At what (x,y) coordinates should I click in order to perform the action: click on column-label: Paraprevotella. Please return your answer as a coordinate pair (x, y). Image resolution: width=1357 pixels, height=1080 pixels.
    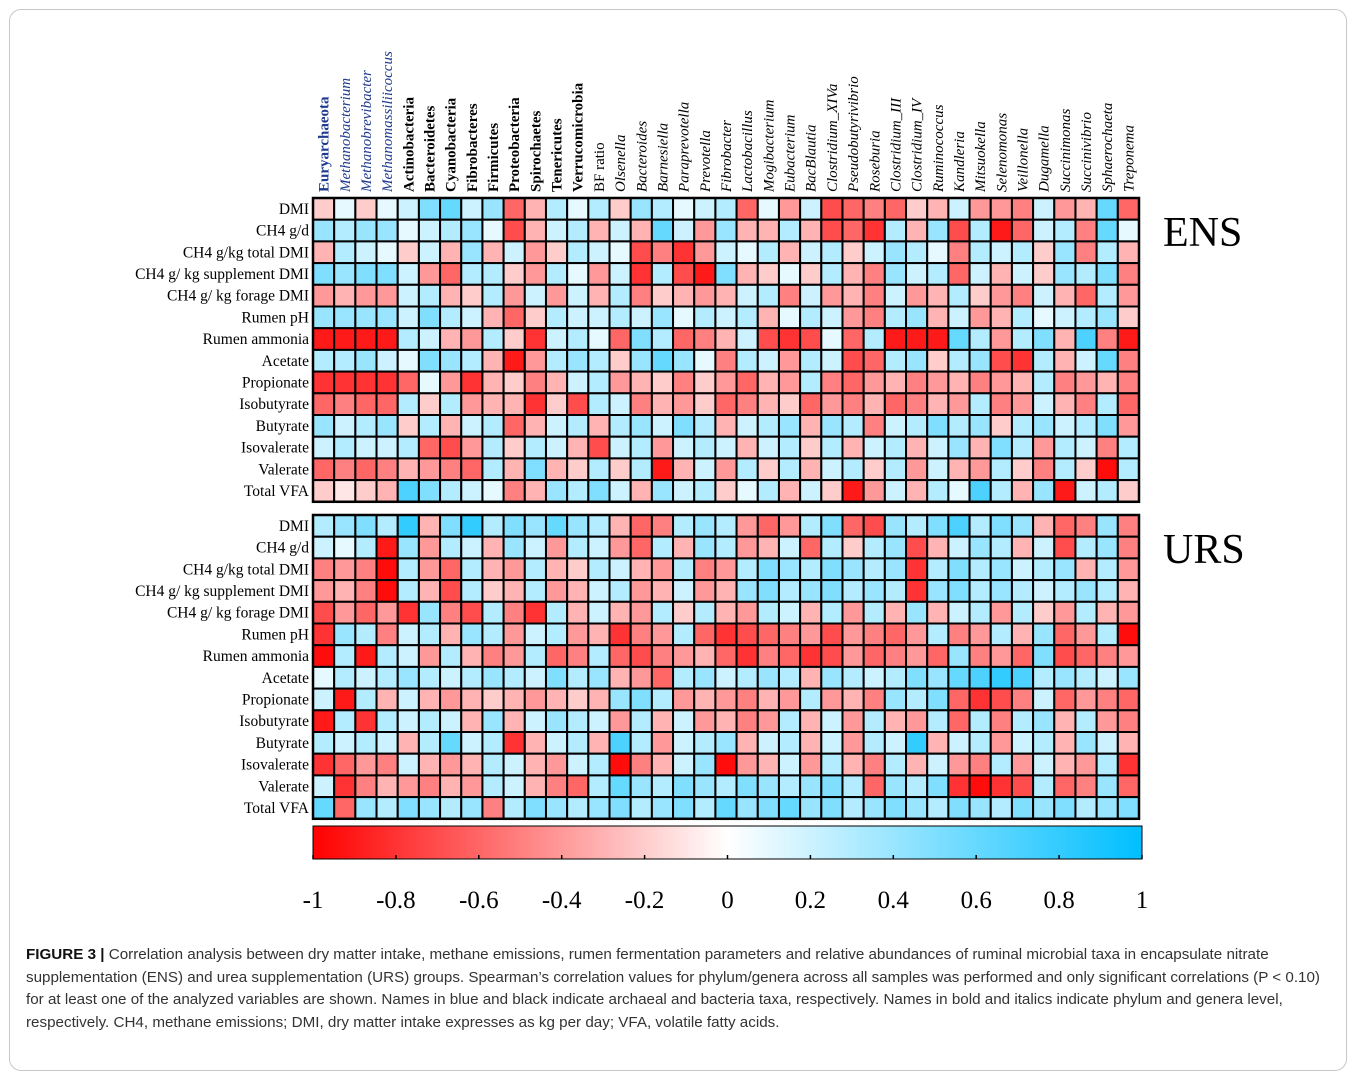
    Looking at the image, I should click on (685, 147).